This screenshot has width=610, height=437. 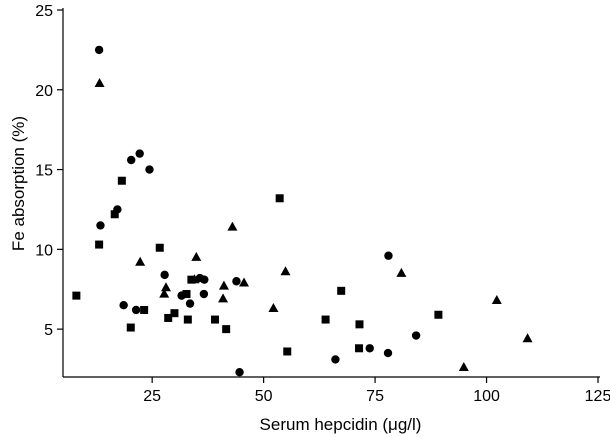 What do you see at coordinates (44, 250) in the screenshot?
I see `y-tick-label: 10` at bounding box center [44, 250].